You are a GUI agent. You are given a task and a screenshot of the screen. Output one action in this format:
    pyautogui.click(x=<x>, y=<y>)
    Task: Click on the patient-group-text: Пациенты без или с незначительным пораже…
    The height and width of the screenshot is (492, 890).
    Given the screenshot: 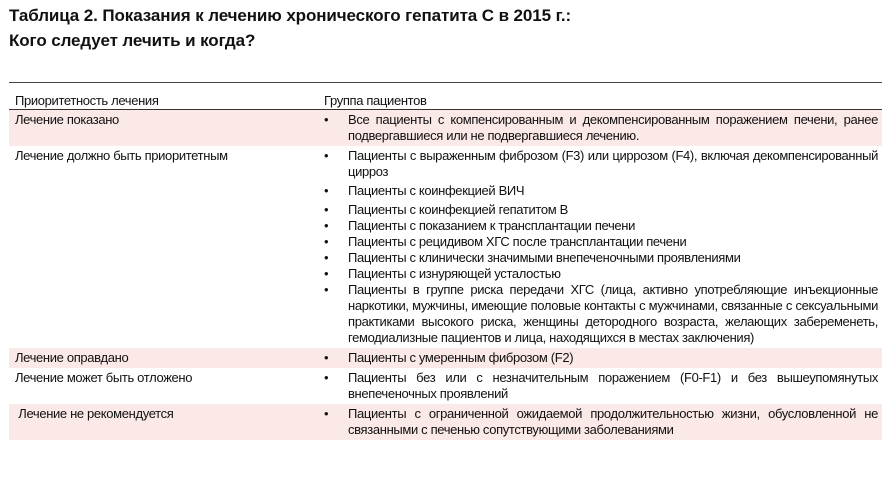 What is the action you would take?
    pyautogui.click(x=613, y=385)
    